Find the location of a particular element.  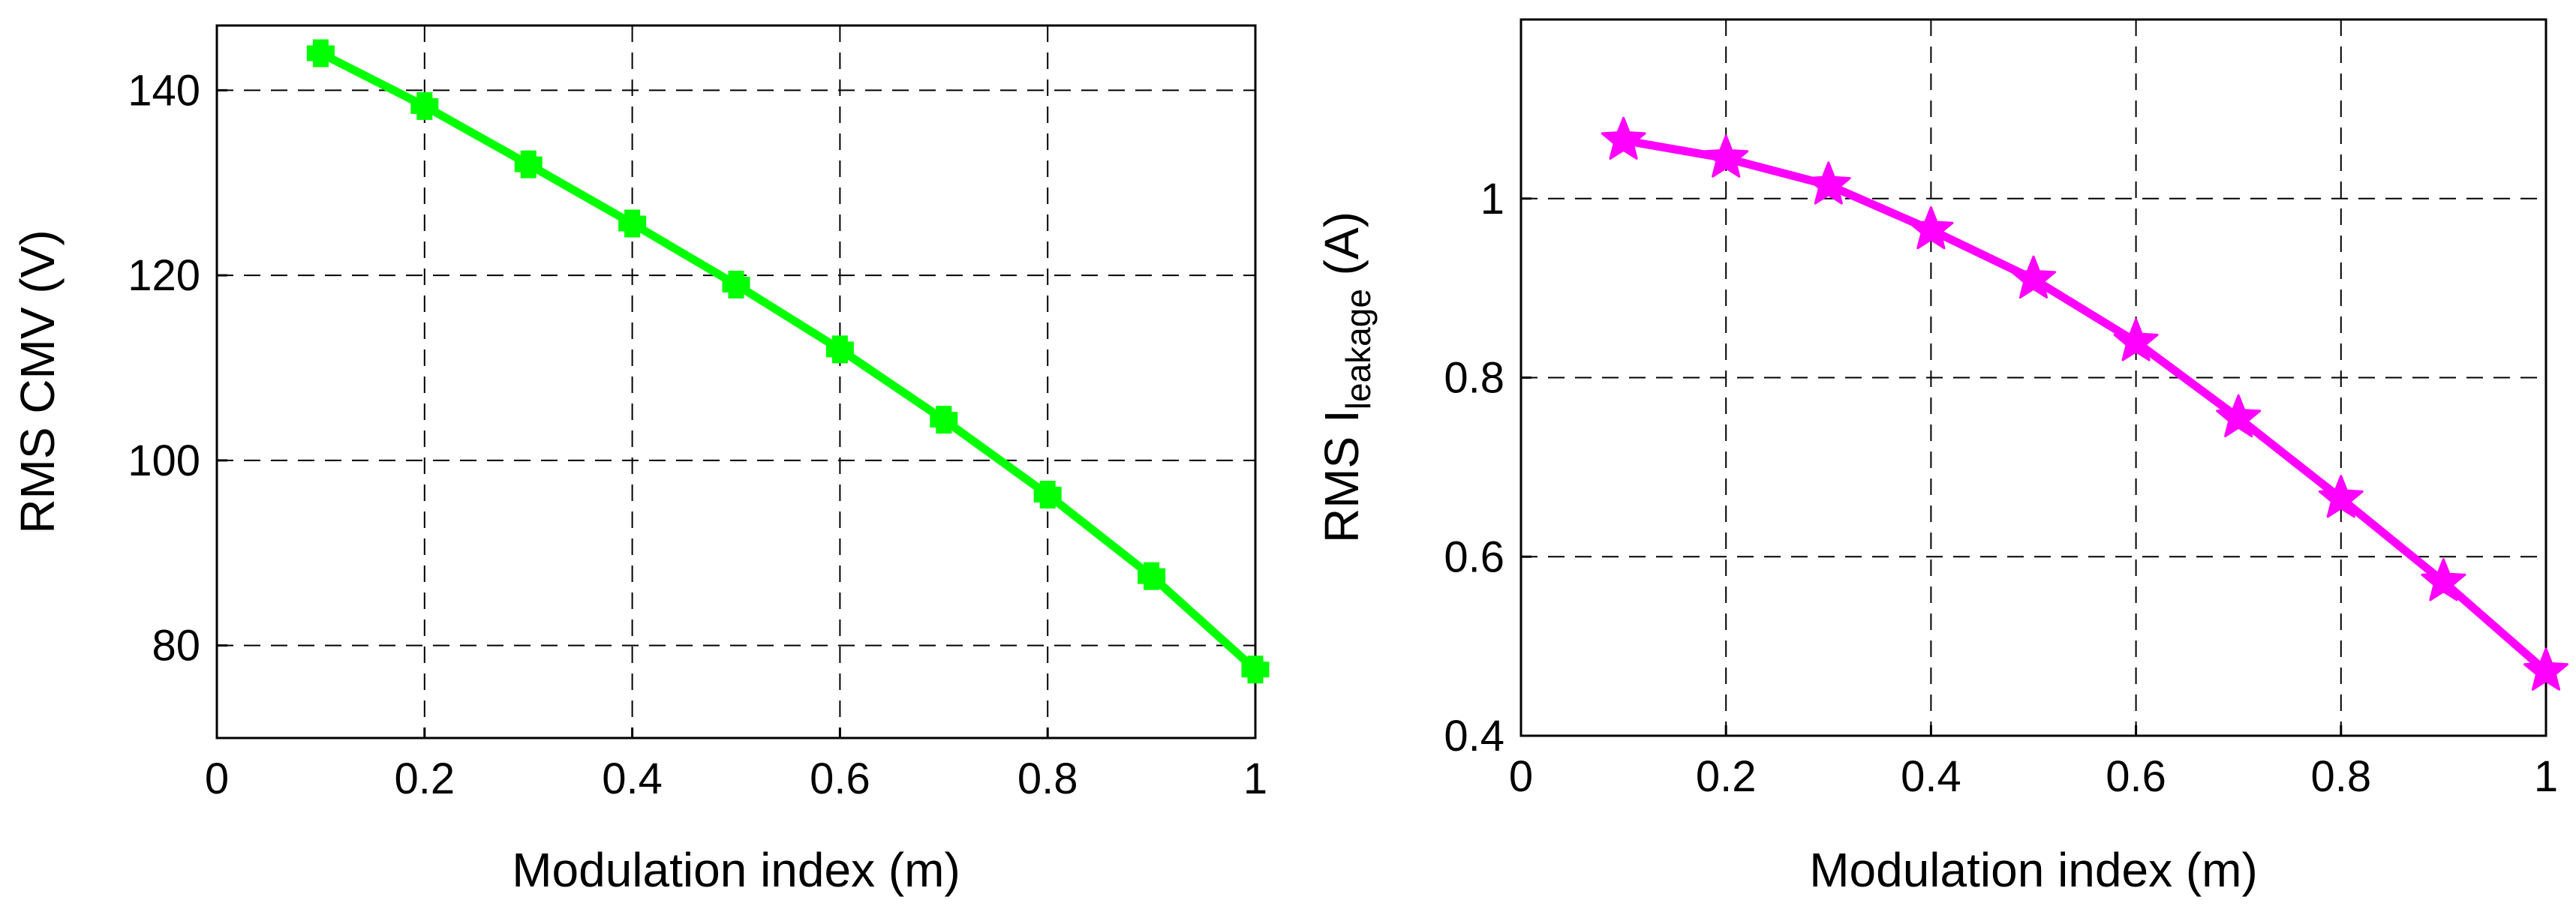

cmv-x-tick-label: 0.4 is located at coordinates (632, 778).